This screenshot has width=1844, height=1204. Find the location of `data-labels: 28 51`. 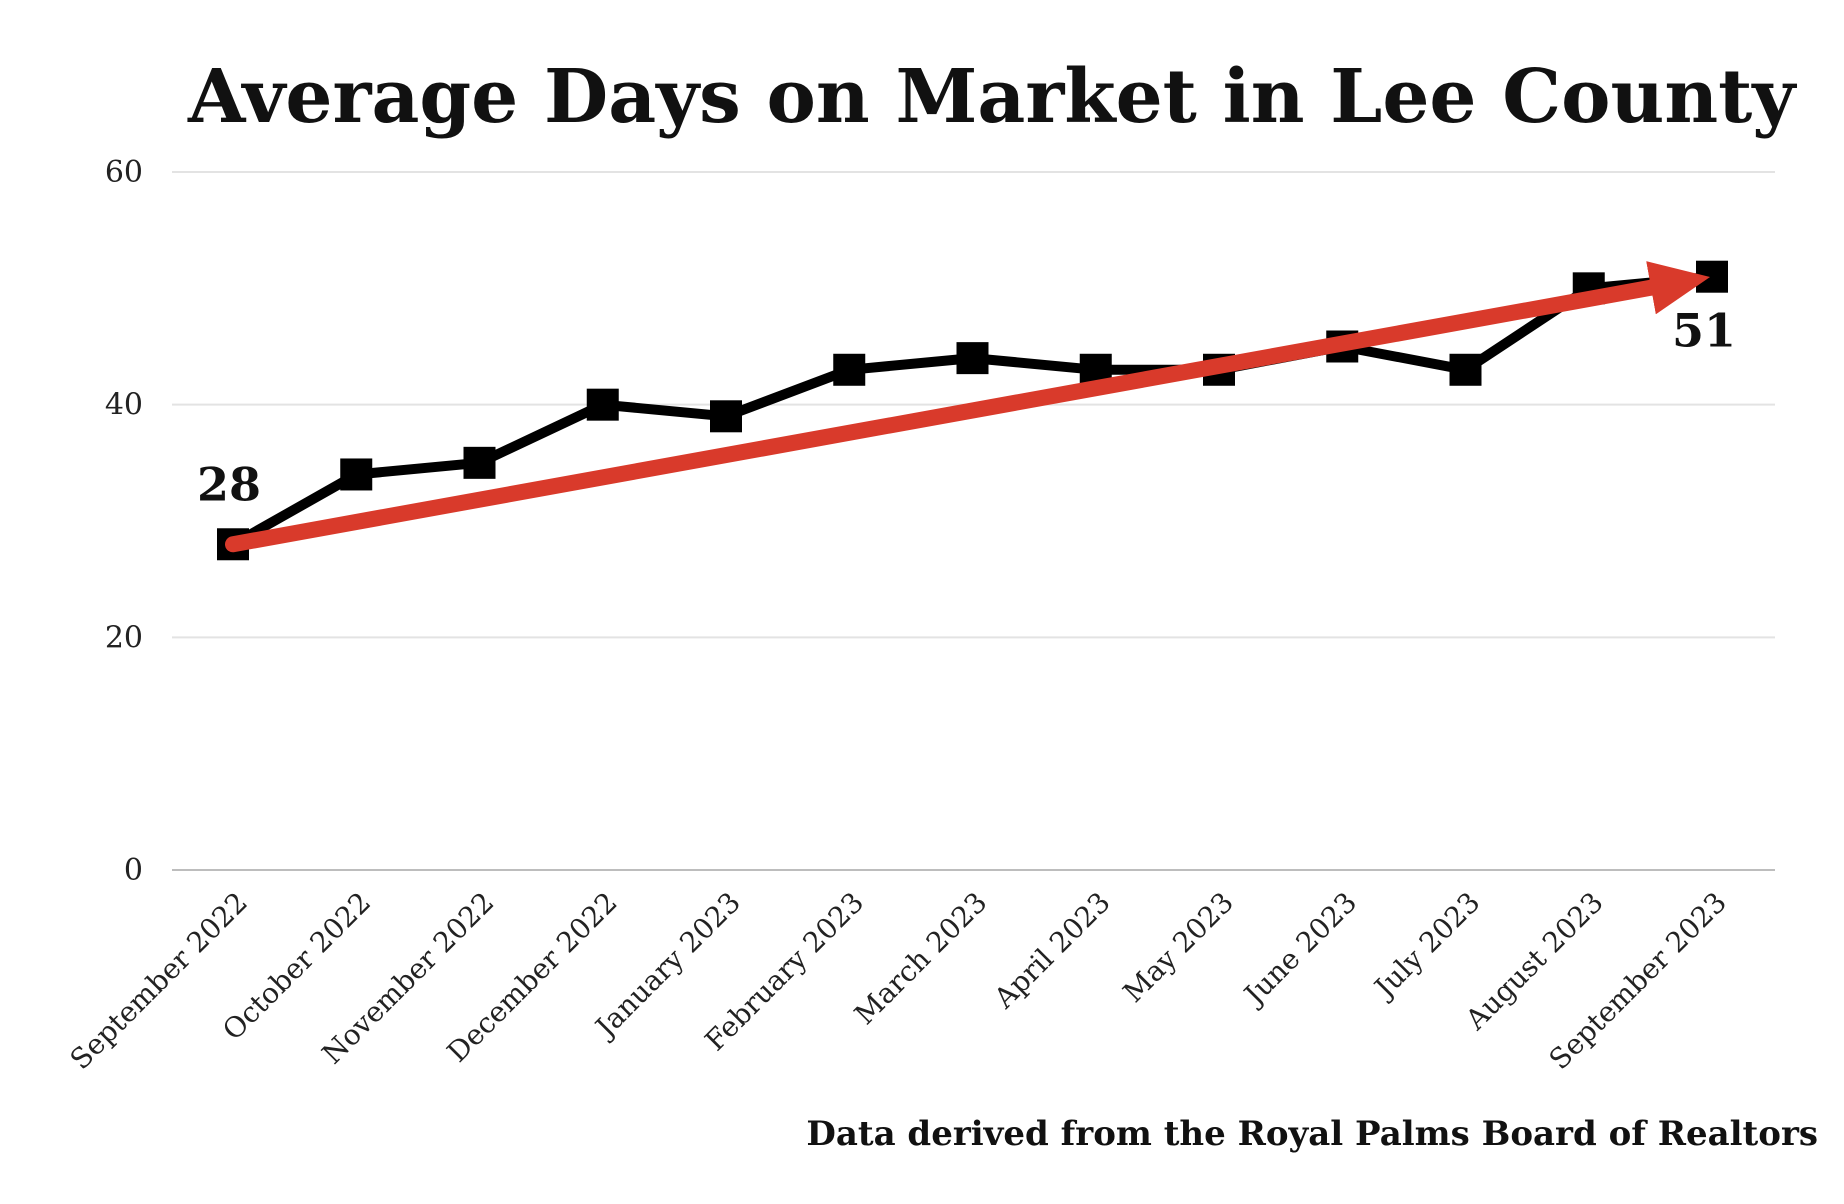

data-labels: 28 51 is located at coordinates (966, 408).